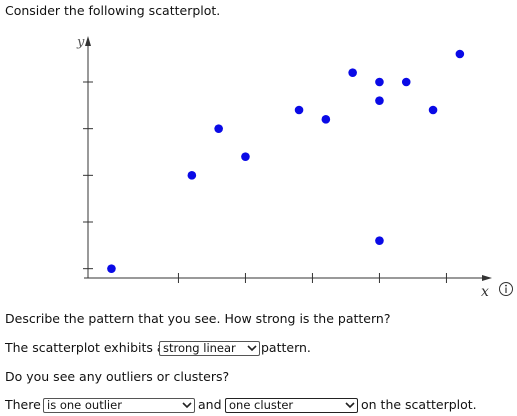 This screenshot has height=416, width=517. I want to click on y-arrow, so click(88, 41).